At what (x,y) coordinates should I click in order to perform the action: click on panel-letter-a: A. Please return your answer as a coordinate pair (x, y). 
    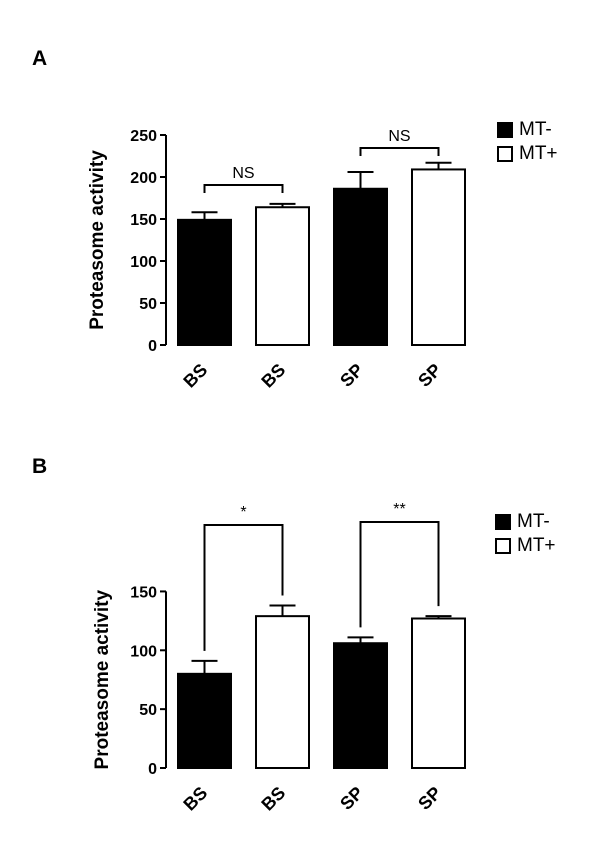
    Looking at the image, I should click on (40, 58).